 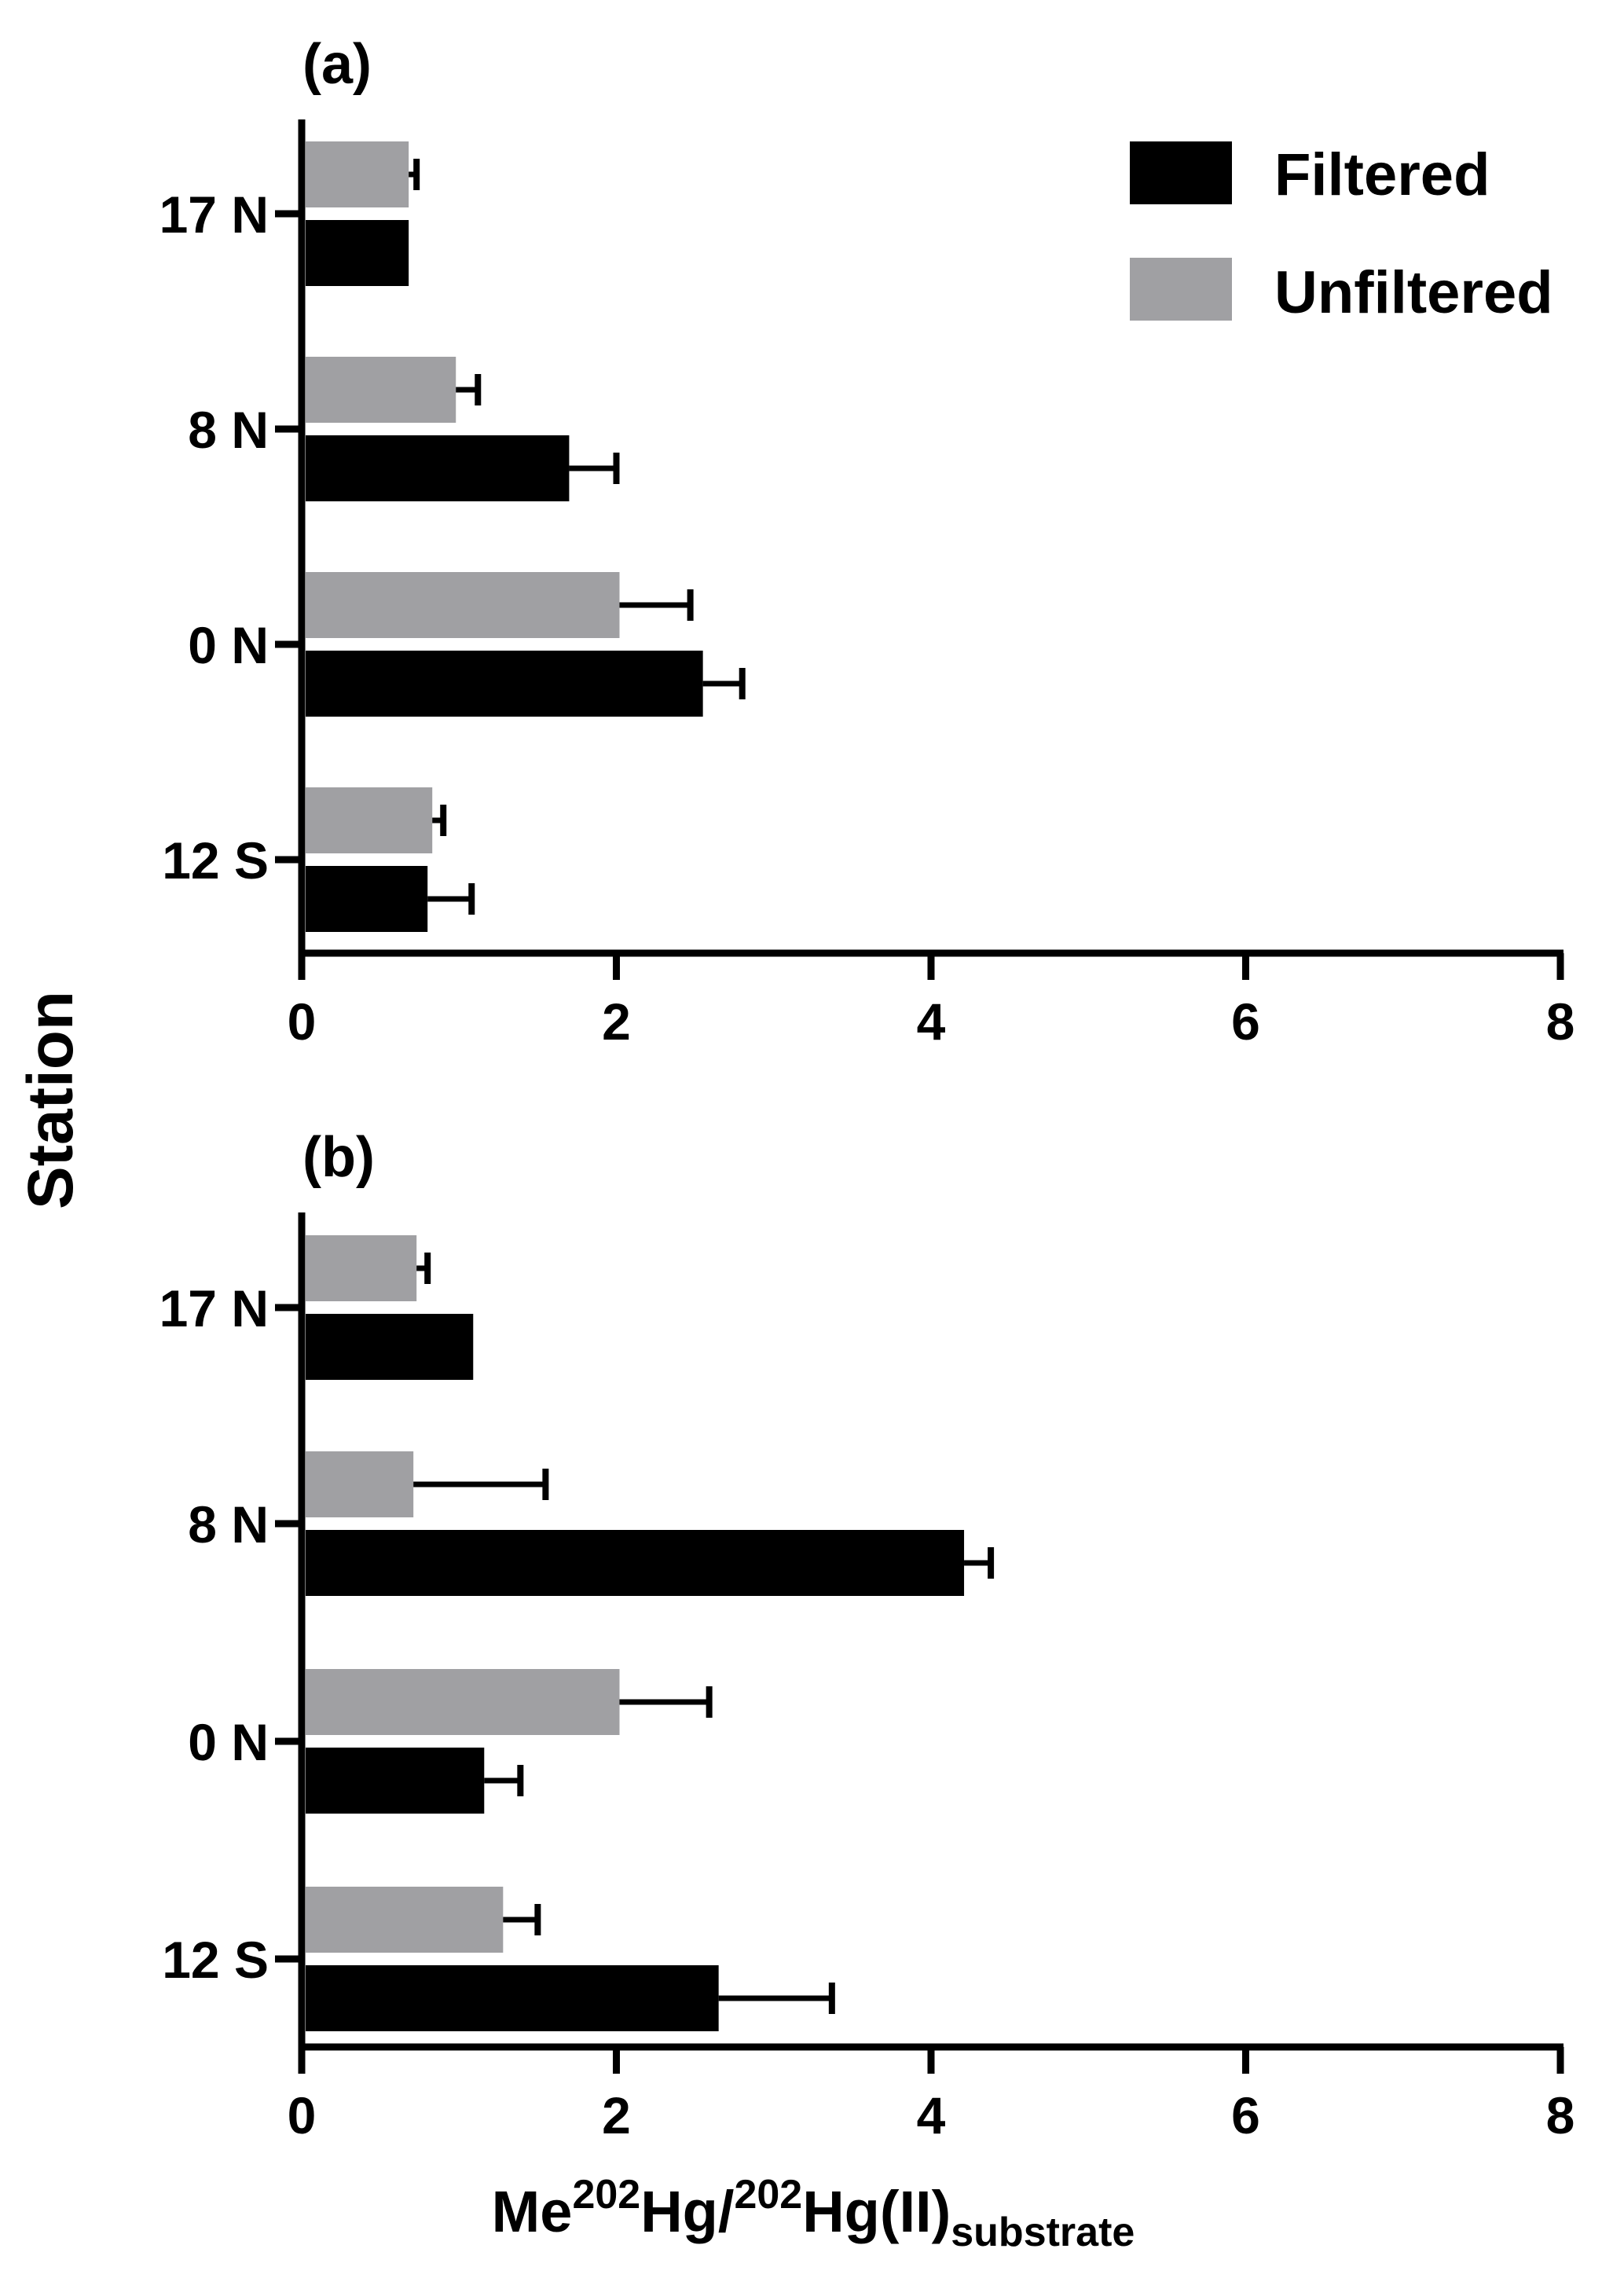 I want to click on y-tick-label-a-12s: 12 S, so click(x=215, y=860).